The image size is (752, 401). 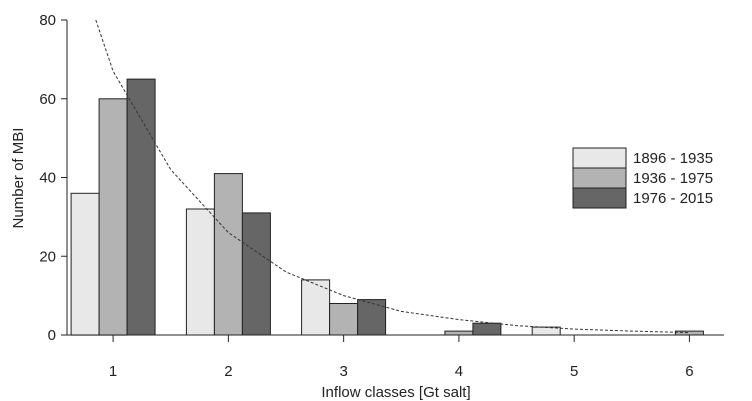 What do you see at coordinates (47, 20) in the screenshot?
I see `y-tick-label: 80` at bounding box center [47, 20].